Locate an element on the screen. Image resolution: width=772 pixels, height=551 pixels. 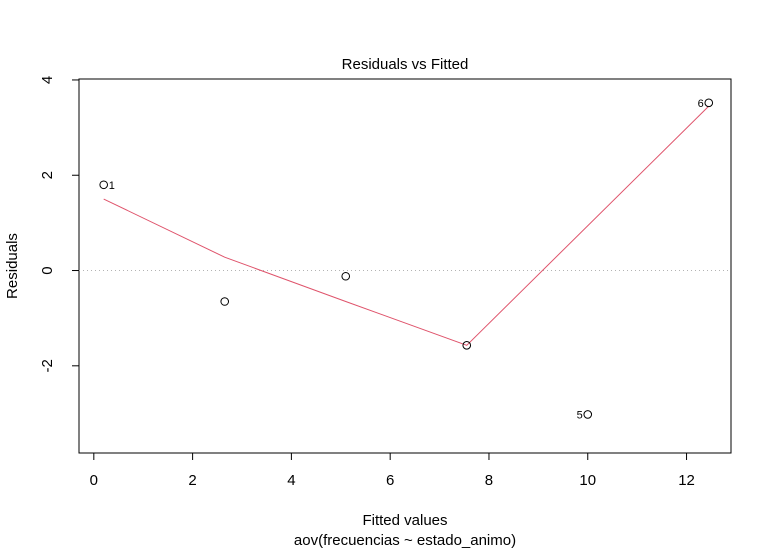
chart-title: Residuals vs Fitted is located at coordinates (405, 64).